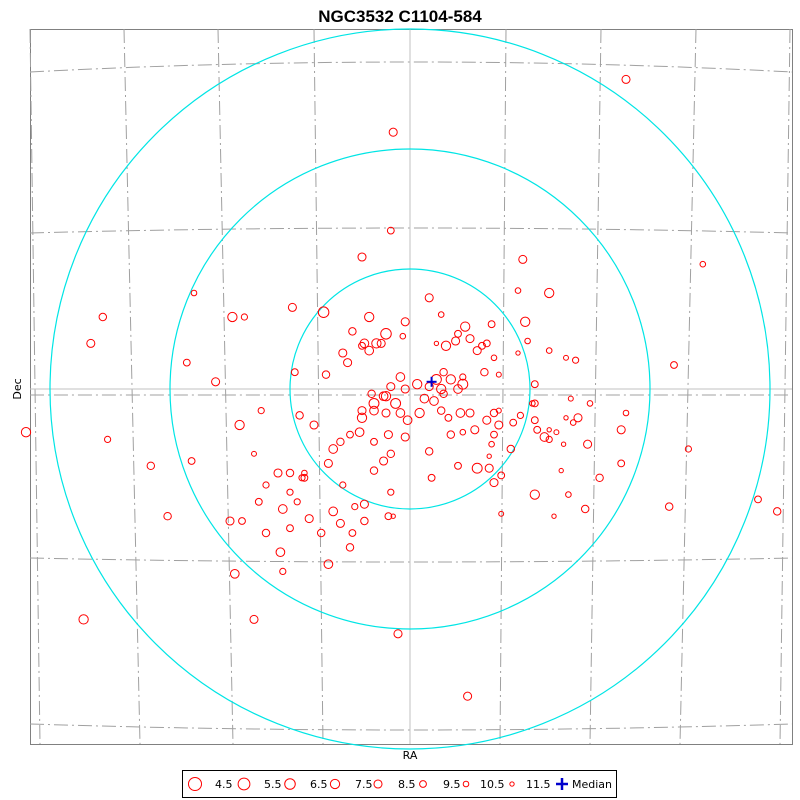  Describe the element at coordinates (399, 784) in the screenshot. I see `legend: 4.5 5.5 6.5 7.5 8.5 9.5 10.5 11.5 Median` at that location.